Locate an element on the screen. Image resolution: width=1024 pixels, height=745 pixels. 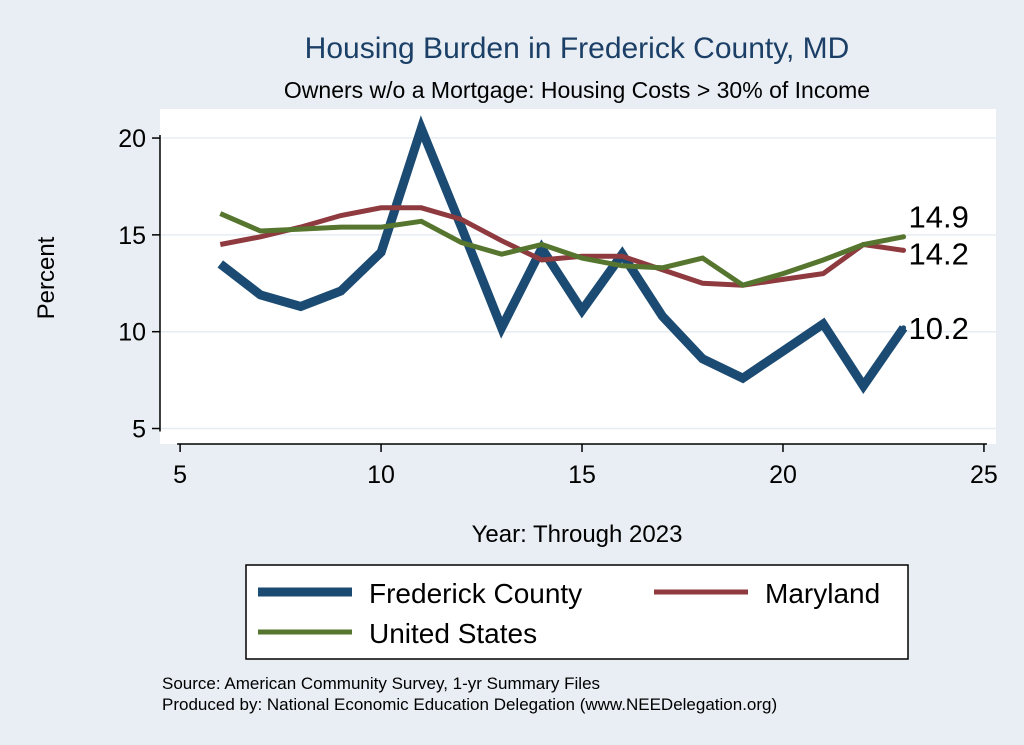
y-tick-label-5: 5 is located at coordinates (139, 430).